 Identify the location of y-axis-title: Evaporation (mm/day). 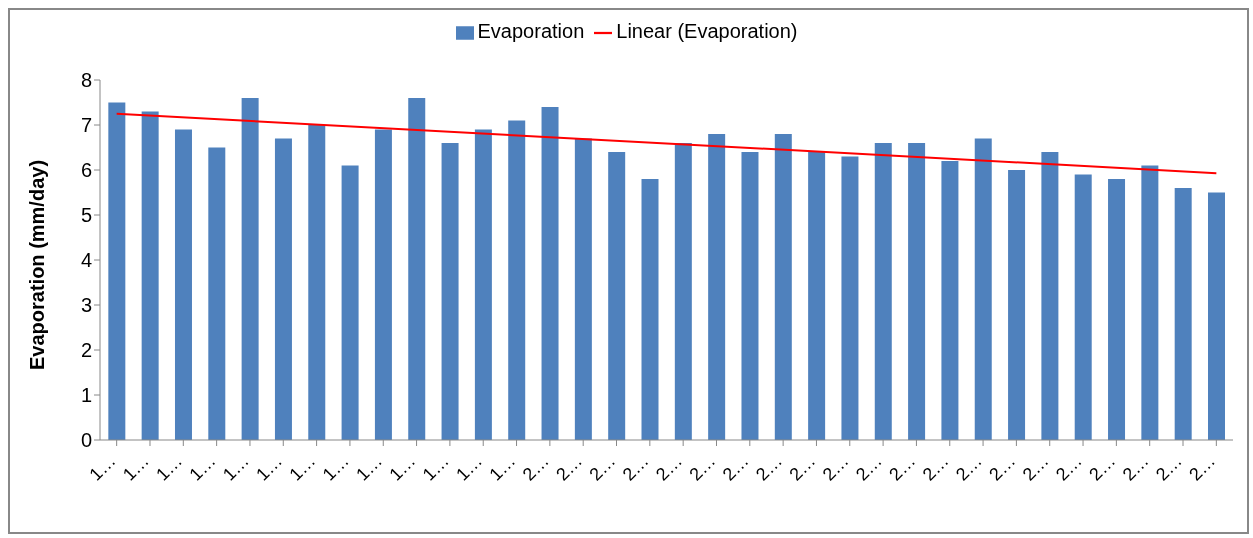
(37, 264).